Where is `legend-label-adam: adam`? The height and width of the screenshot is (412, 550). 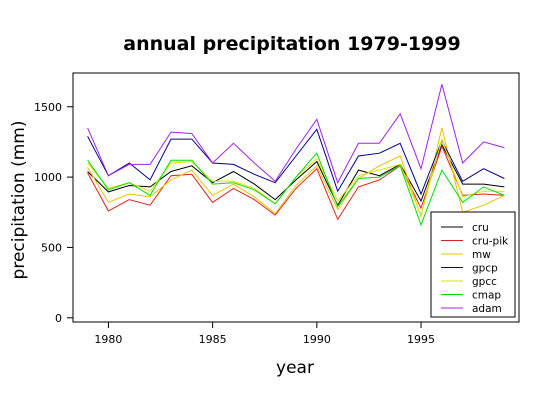 legend-label-adam: adam is located at coordinates (487, 309).